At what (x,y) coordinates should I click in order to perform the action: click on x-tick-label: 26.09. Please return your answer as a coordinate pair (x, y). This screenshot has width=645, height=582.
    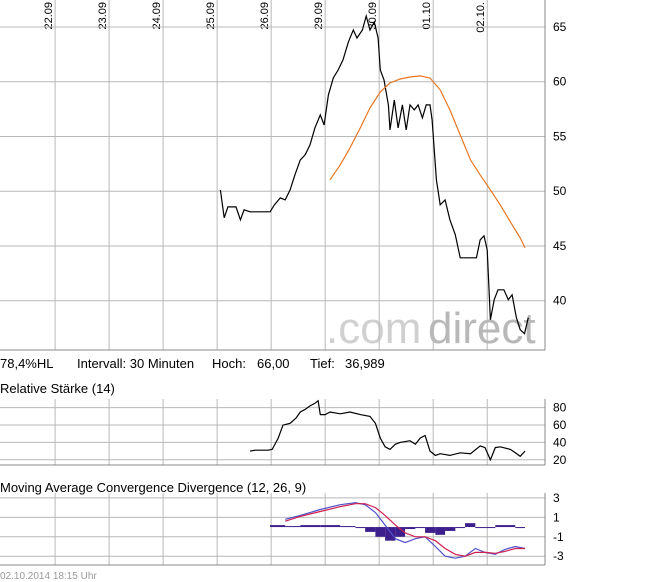
    Looking at the image, I should click on (265, 16).